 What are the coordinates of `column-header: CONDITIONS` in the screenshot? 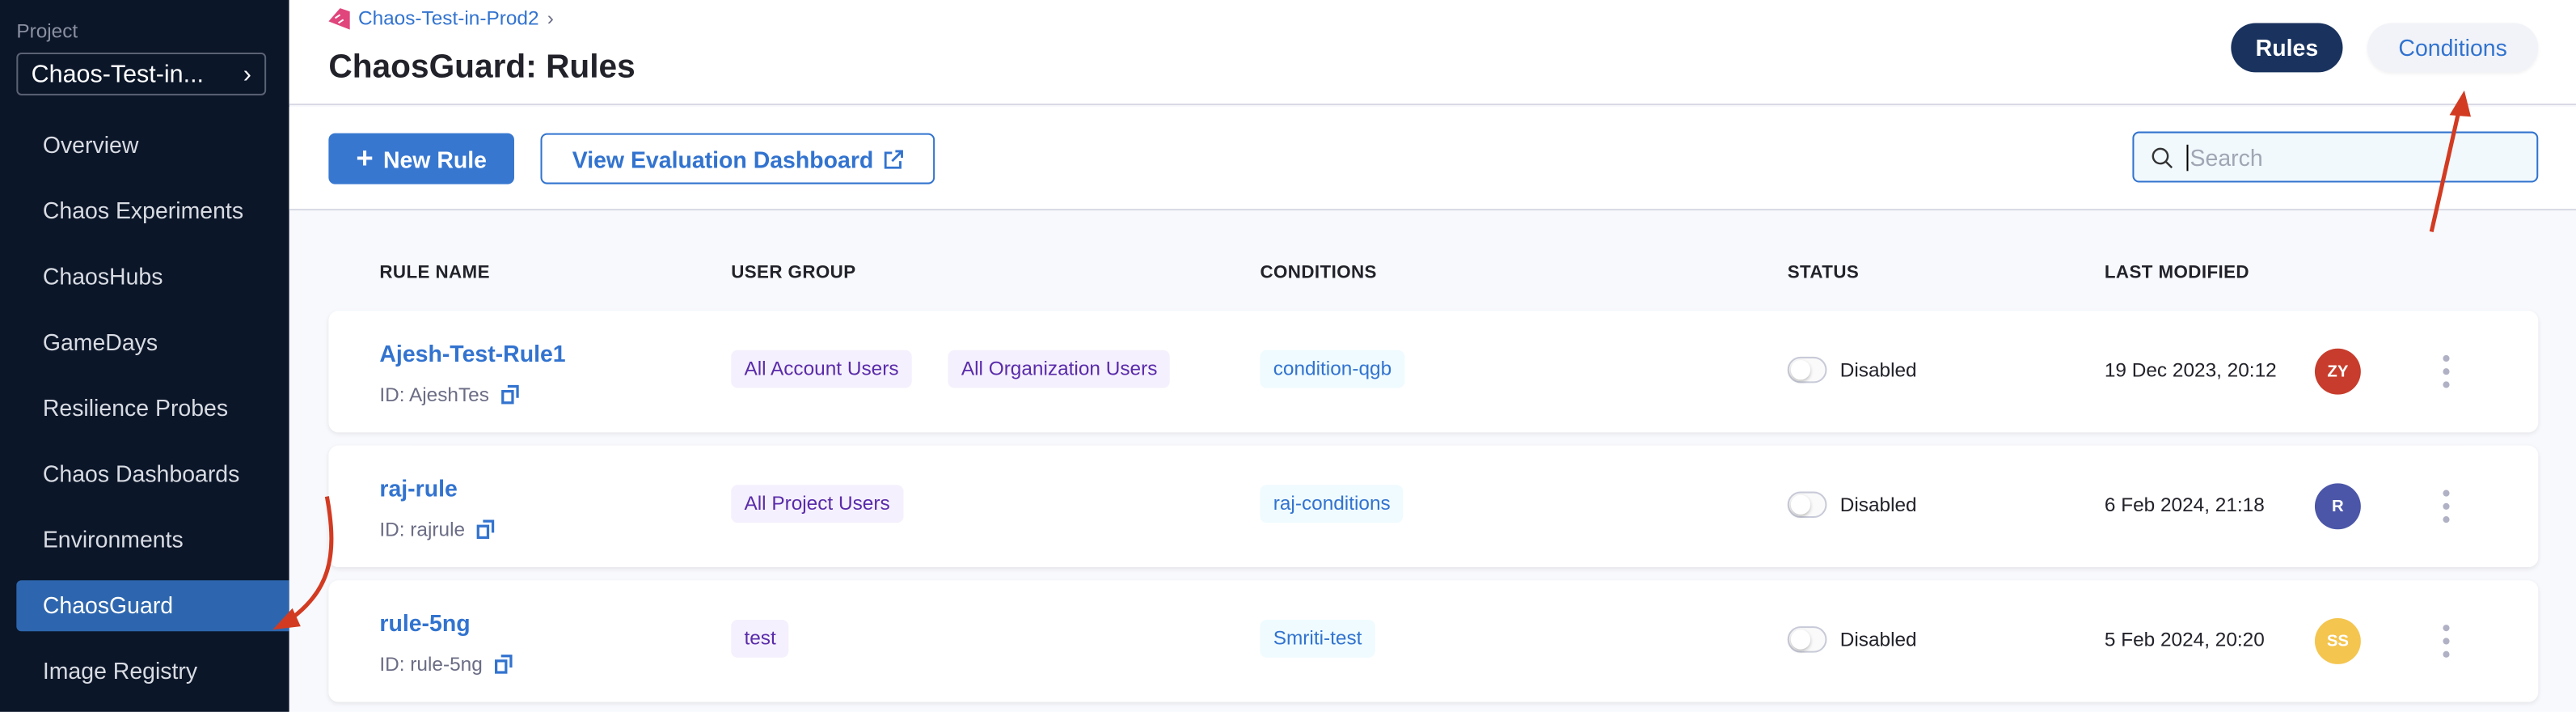 It's located at (1318, 273).